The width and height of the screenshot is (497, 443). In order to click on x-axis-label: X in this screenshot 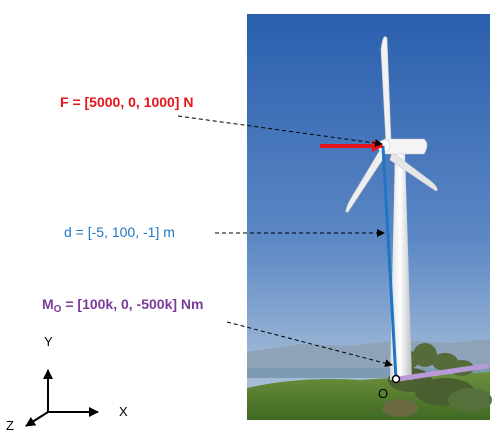, I will do `click(123, 411)`.